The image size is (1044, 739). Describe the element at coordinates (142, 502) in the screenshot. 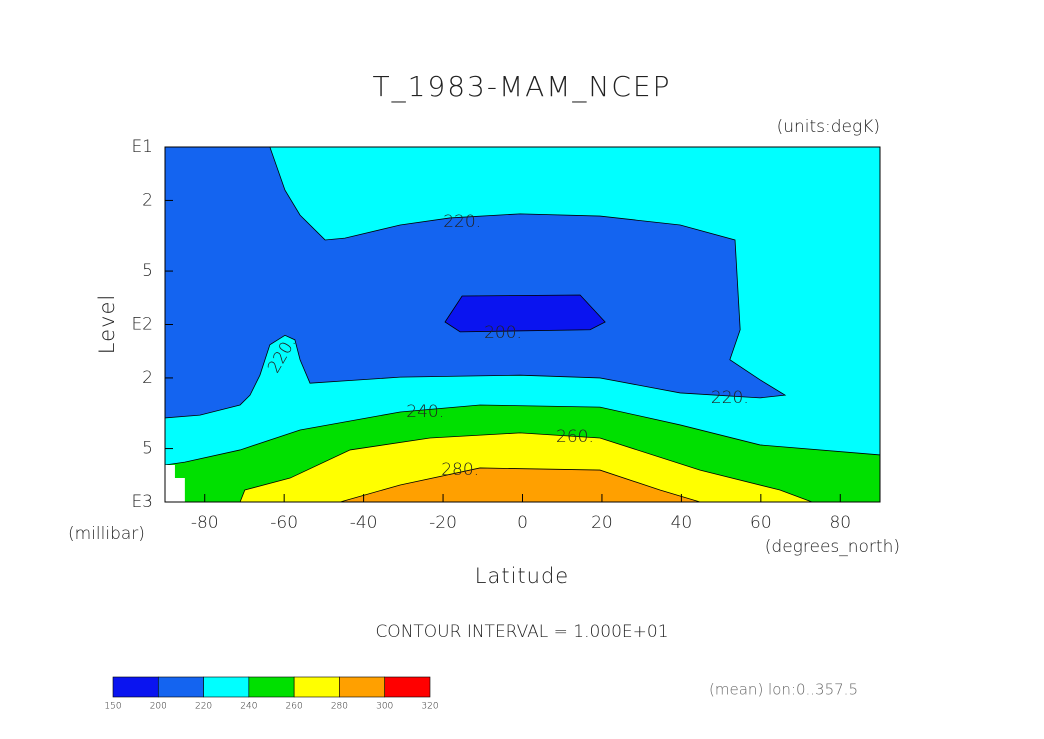

I see `y-tick-label: E3` at that location.